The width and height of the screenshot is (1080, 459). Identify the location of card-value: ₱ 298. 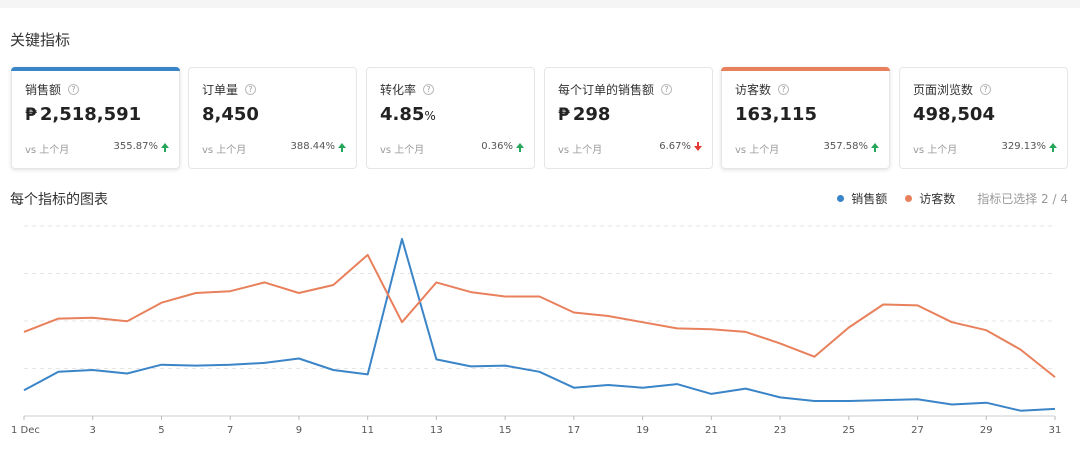
(584, 114).